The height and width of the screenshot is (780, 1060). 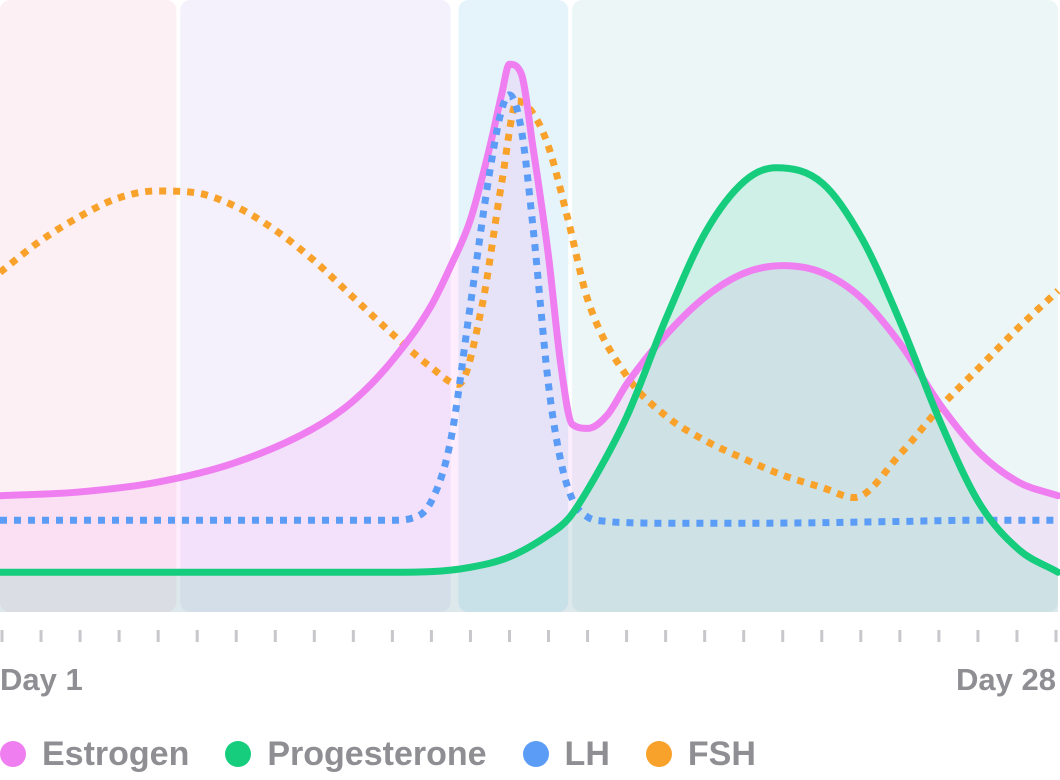 What do you see at coordinates (238, 754) in the screenshot?
I see `legend-swatch-progesterone` at bounding box center [238, 754].